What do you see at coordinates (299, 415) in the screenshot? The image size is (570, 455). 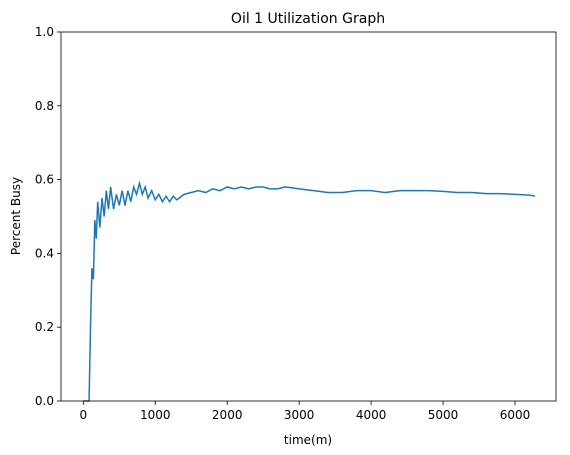 I see `x-tick-label: 3000` at bounding box center [299, 415].